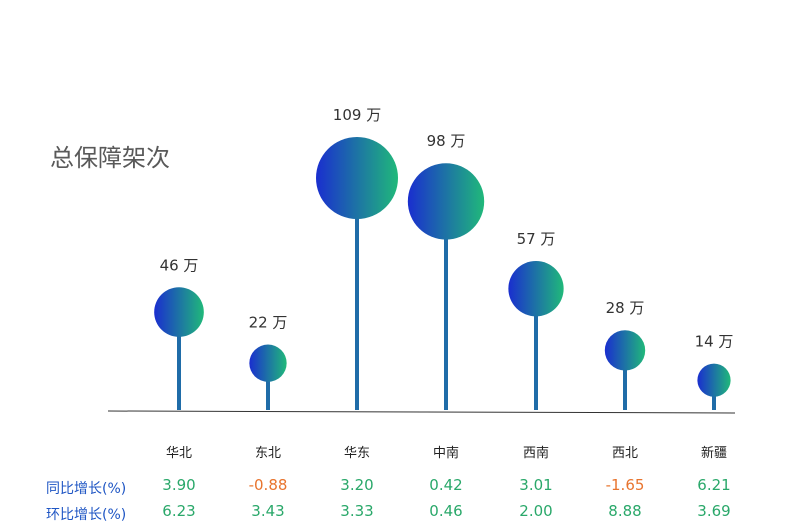 This screenshot has height=530, width=800. What do you see at coordinates (446, 511) in the screenshot?
I see `table-cell-1-3: 0.46` at bounding box center [446, 511].